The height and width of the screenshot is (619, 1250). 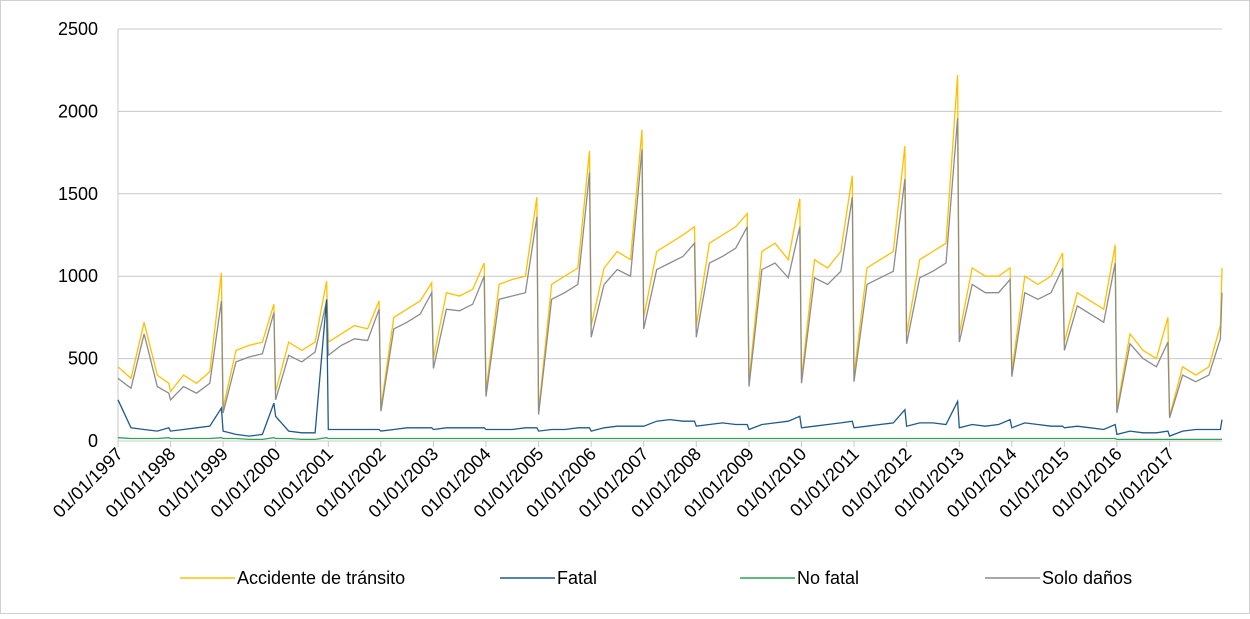 I want to click on y-tick-label: 1500, so click(x=78, y=194).